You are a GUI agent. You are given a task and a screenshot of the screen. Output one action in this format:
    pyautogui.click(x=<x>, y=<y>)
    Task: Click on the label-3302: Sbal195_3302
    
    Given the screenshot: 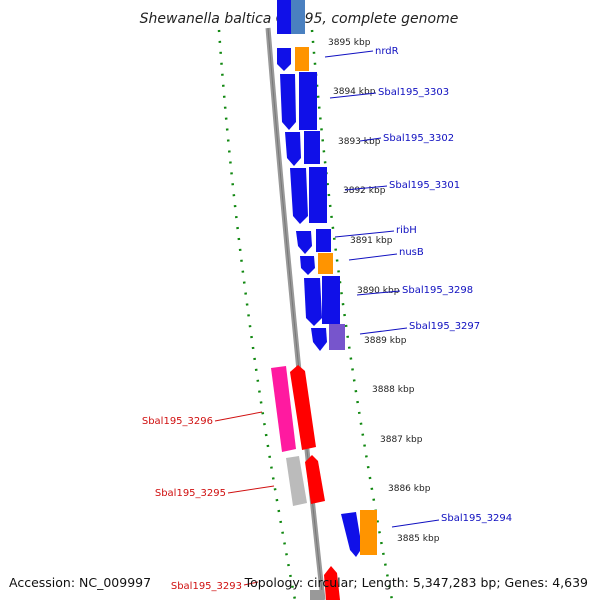 What is the action you would take?
    pyautogui.click(x=418, y=138)
    